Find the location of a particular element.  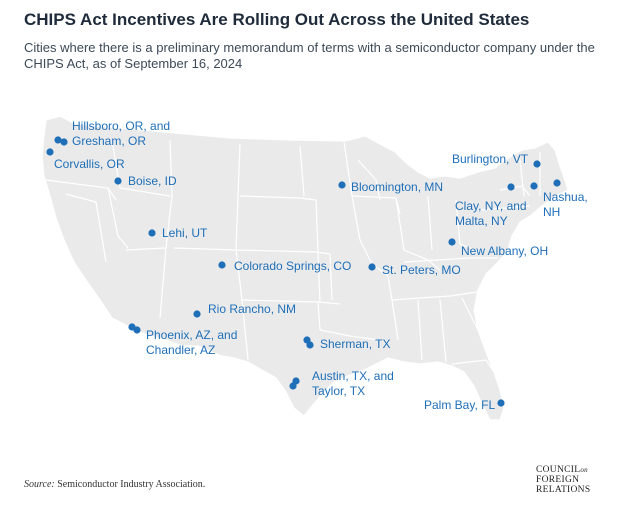

location-label-line: NH is located at coordinates (551, 212).